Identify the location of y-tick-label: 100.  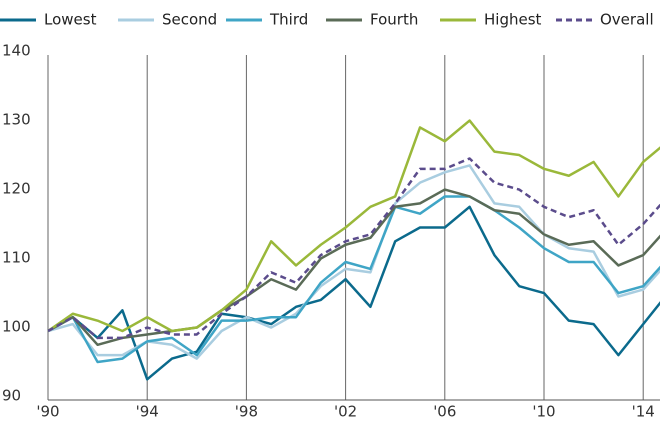
(16, 327).